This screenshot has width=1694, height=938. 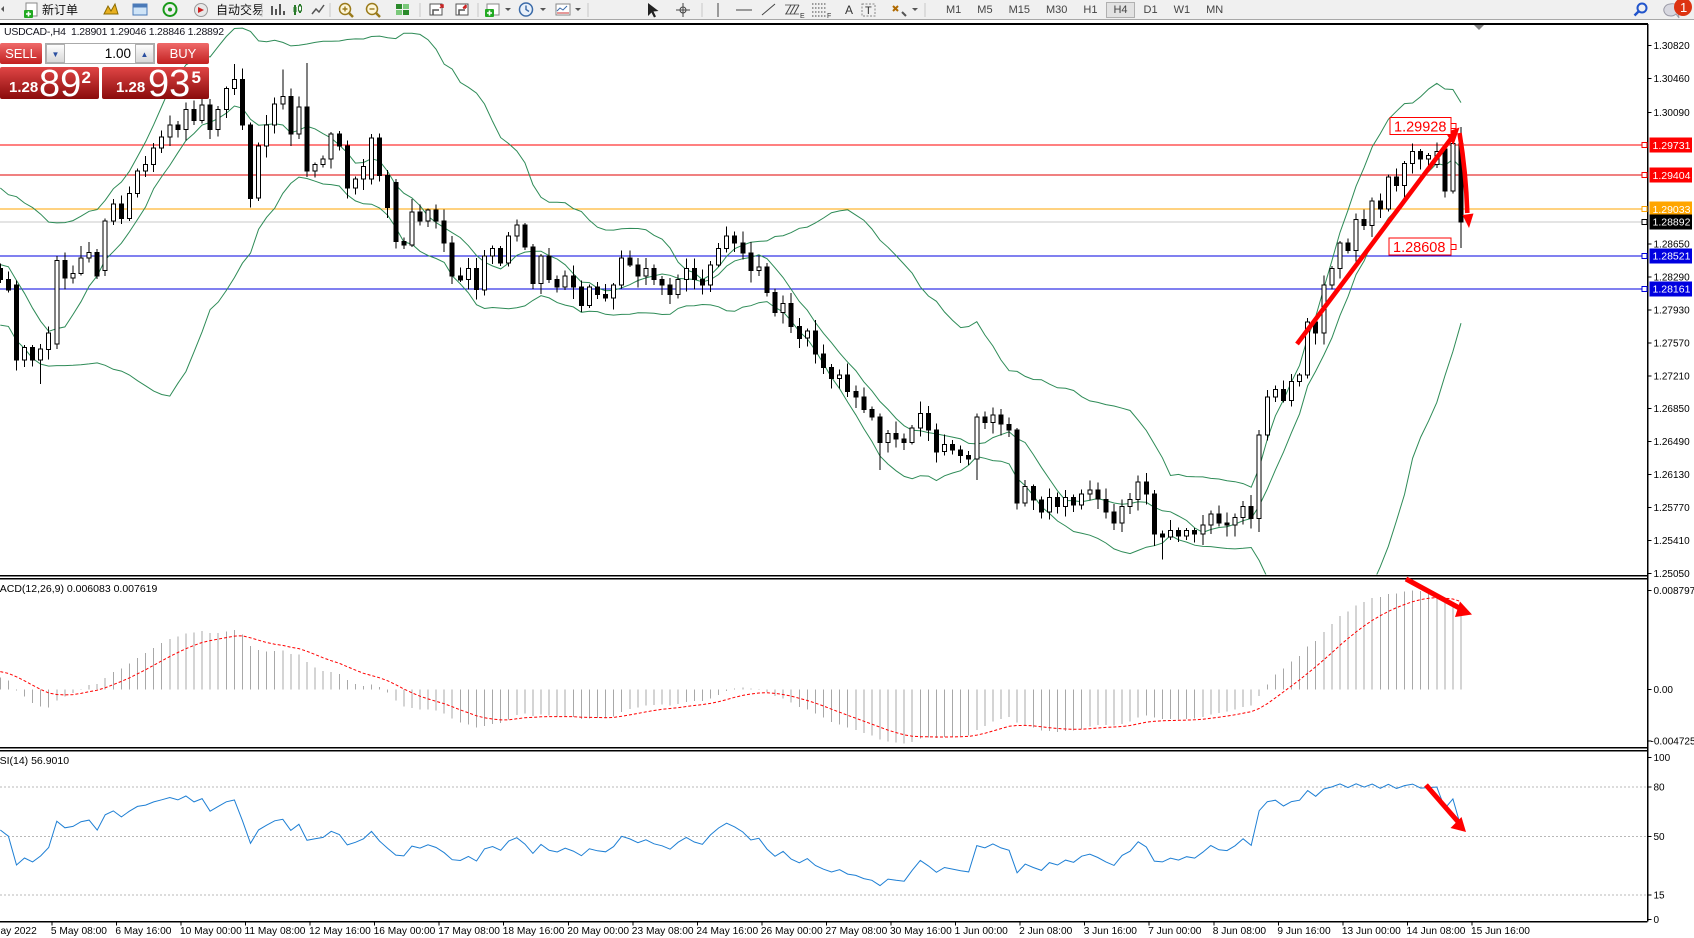 What do you see at coordinates (1672, 442) in the screenshot?
I see `svg-text: 1.26490` at bounding box center [1672, 442].